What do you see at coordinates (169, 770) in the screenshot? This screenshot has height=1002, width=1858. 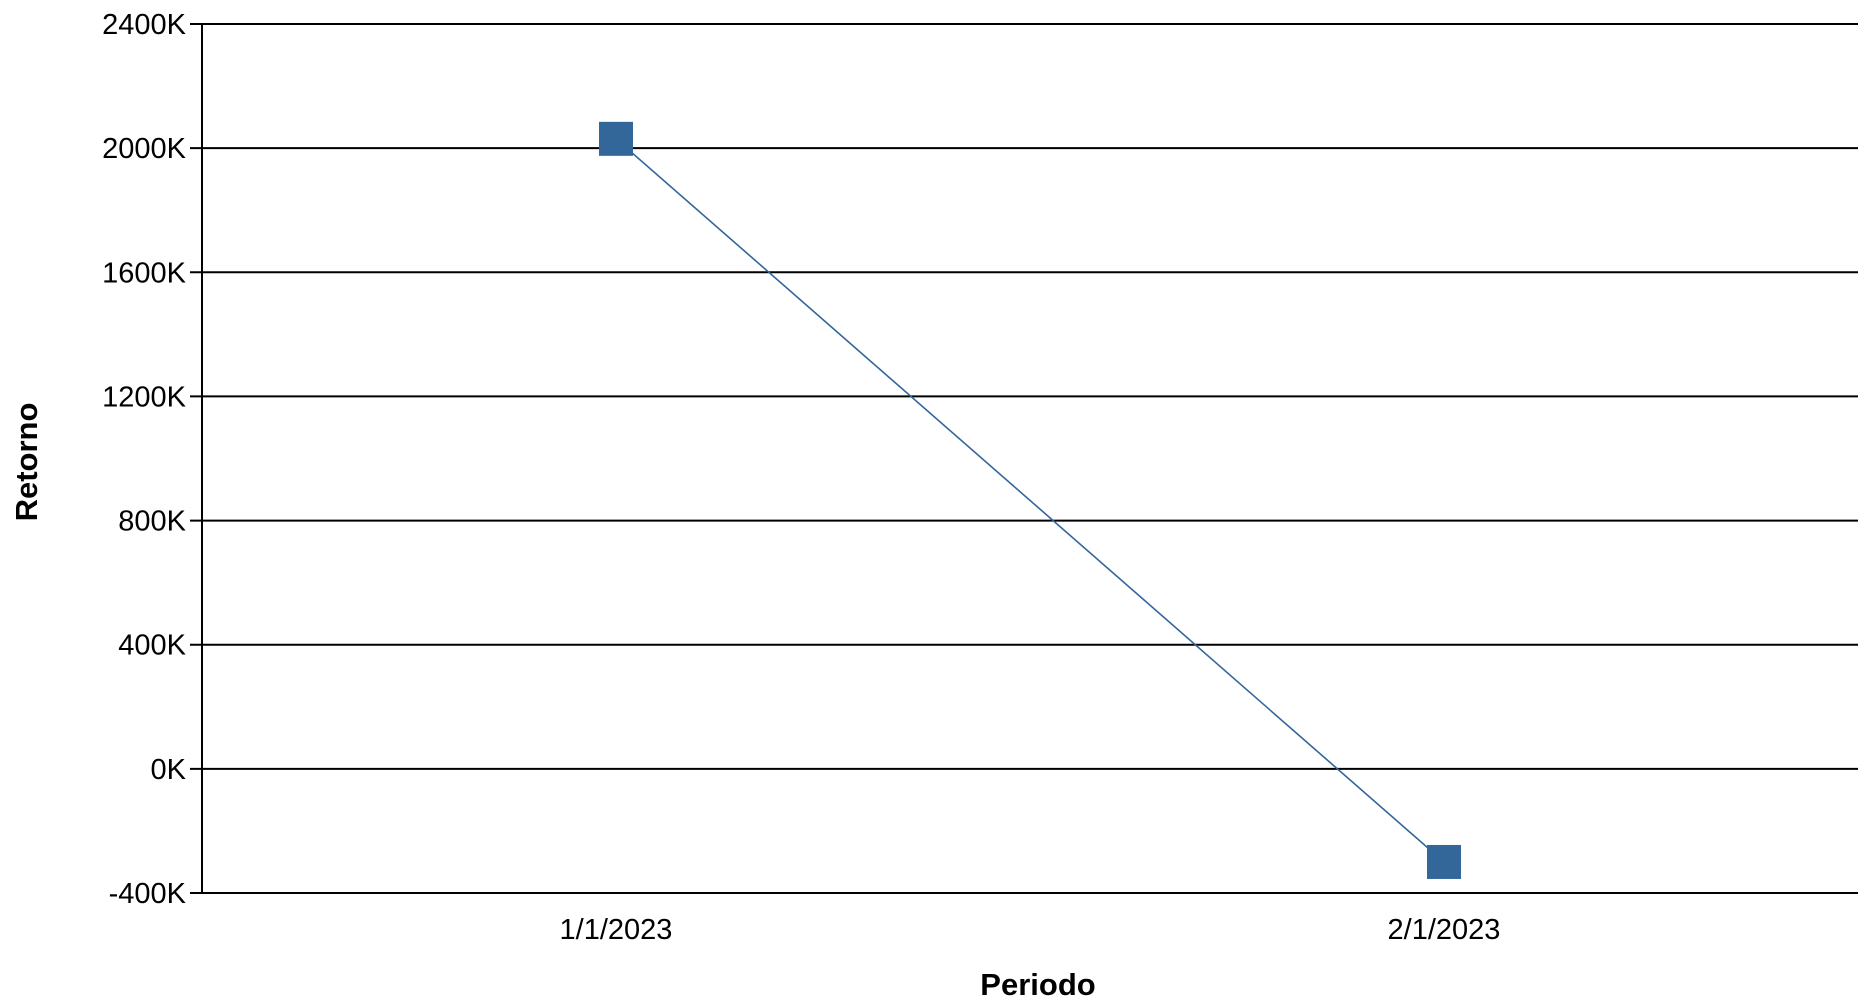 I see `y-tick-label: 0K` at bounding box center [169, 770].